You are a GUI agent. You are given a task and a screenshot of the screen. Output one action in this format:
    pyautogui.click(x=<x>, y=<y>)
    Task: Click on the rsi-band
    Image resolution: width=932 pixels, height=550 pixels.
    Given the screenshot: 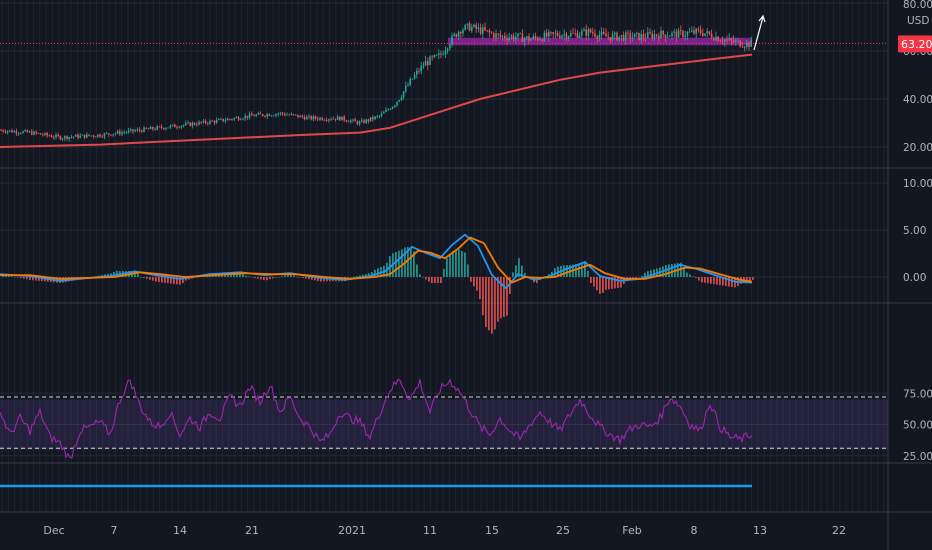 What is the action you would take?
    pyautogui.click(x=444, y=424)
    